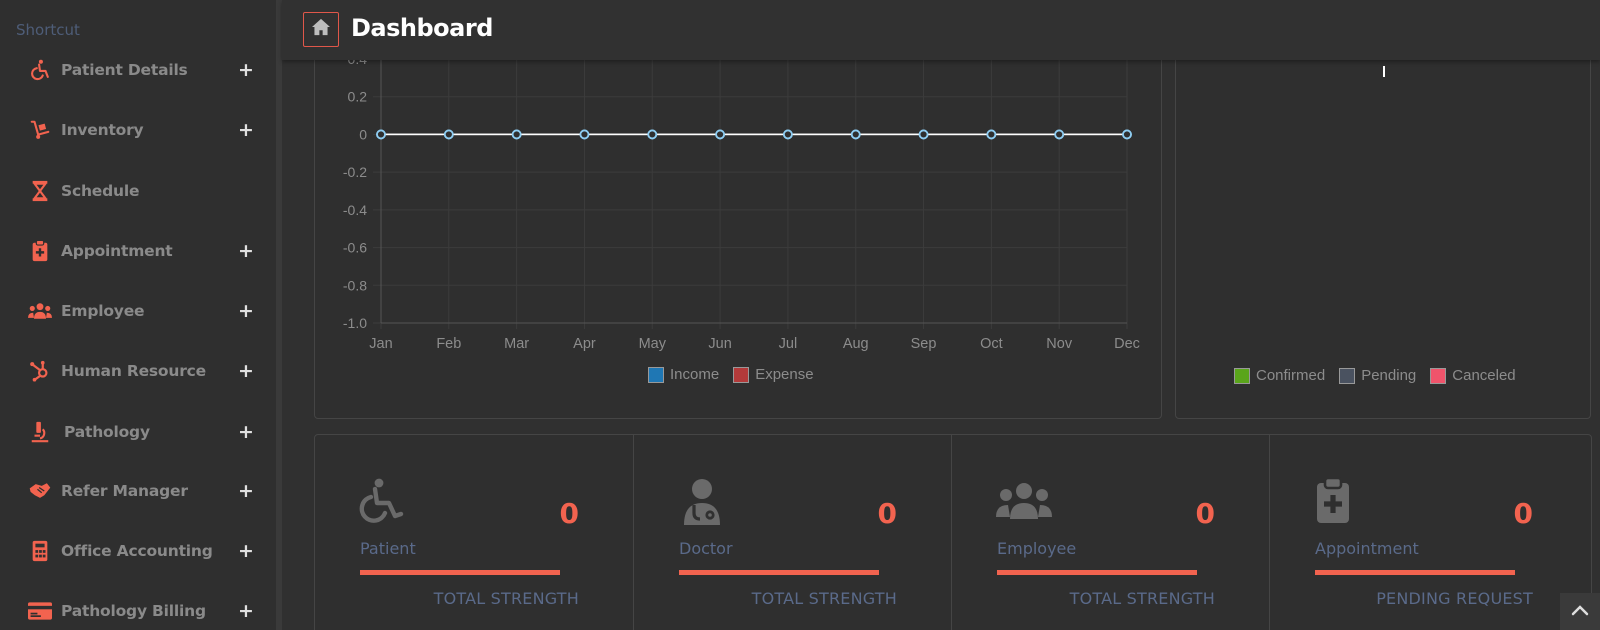 This screenshot has height=630, width=1600. Describe the element at coordinates (138, 130) in the screenshot. I see `sidebar-item-inventory: Inventory +` at that location.